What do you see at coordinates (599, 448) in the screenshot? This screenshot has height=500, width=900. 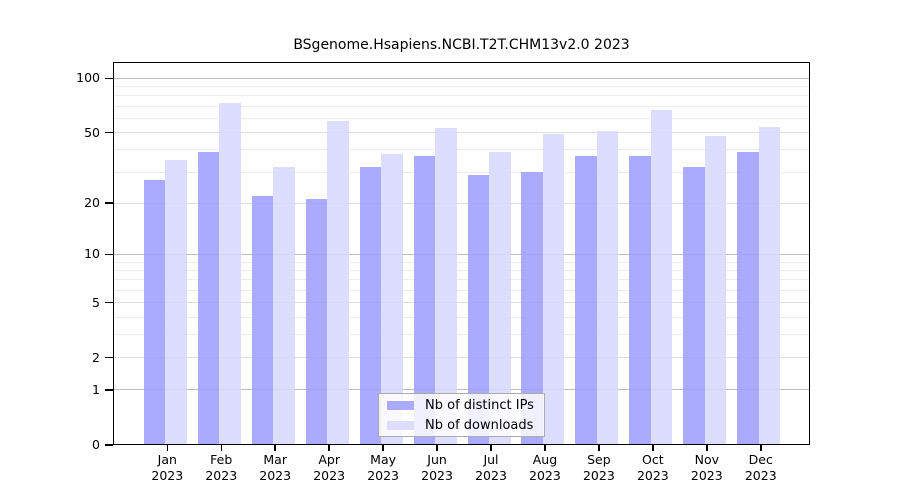 I see `x-tick-sep` at bounding box center [599, 448].